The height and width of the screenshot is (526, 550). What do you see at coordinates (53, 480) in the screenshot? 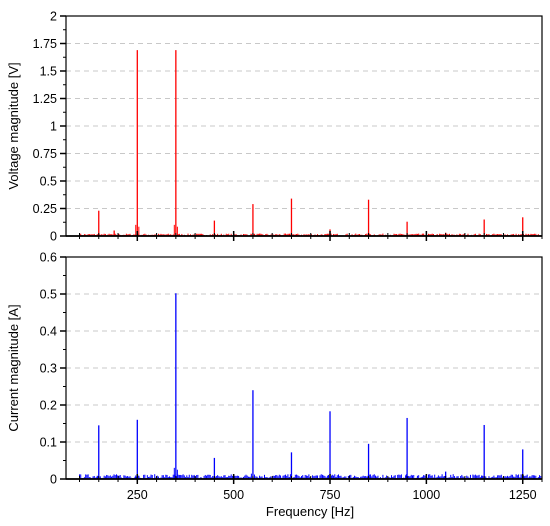
I see `current-y-tick-label: 0` at bounding box center [53, 480].